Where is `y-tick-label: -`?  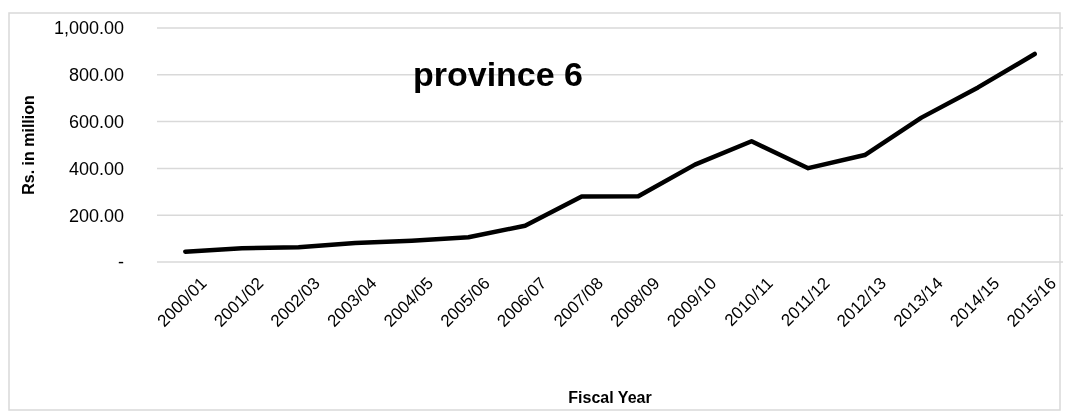
y-tick-label: - is located at coordinates (121, 262).